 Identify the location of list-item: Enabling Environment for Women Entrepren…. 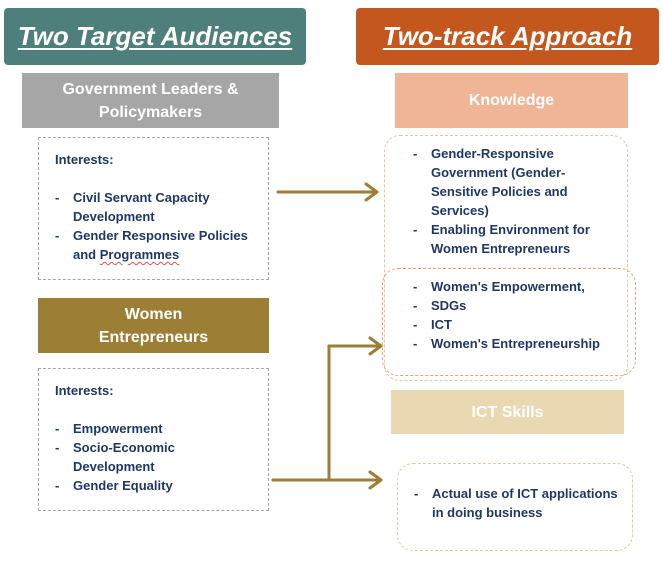
(515, 239).